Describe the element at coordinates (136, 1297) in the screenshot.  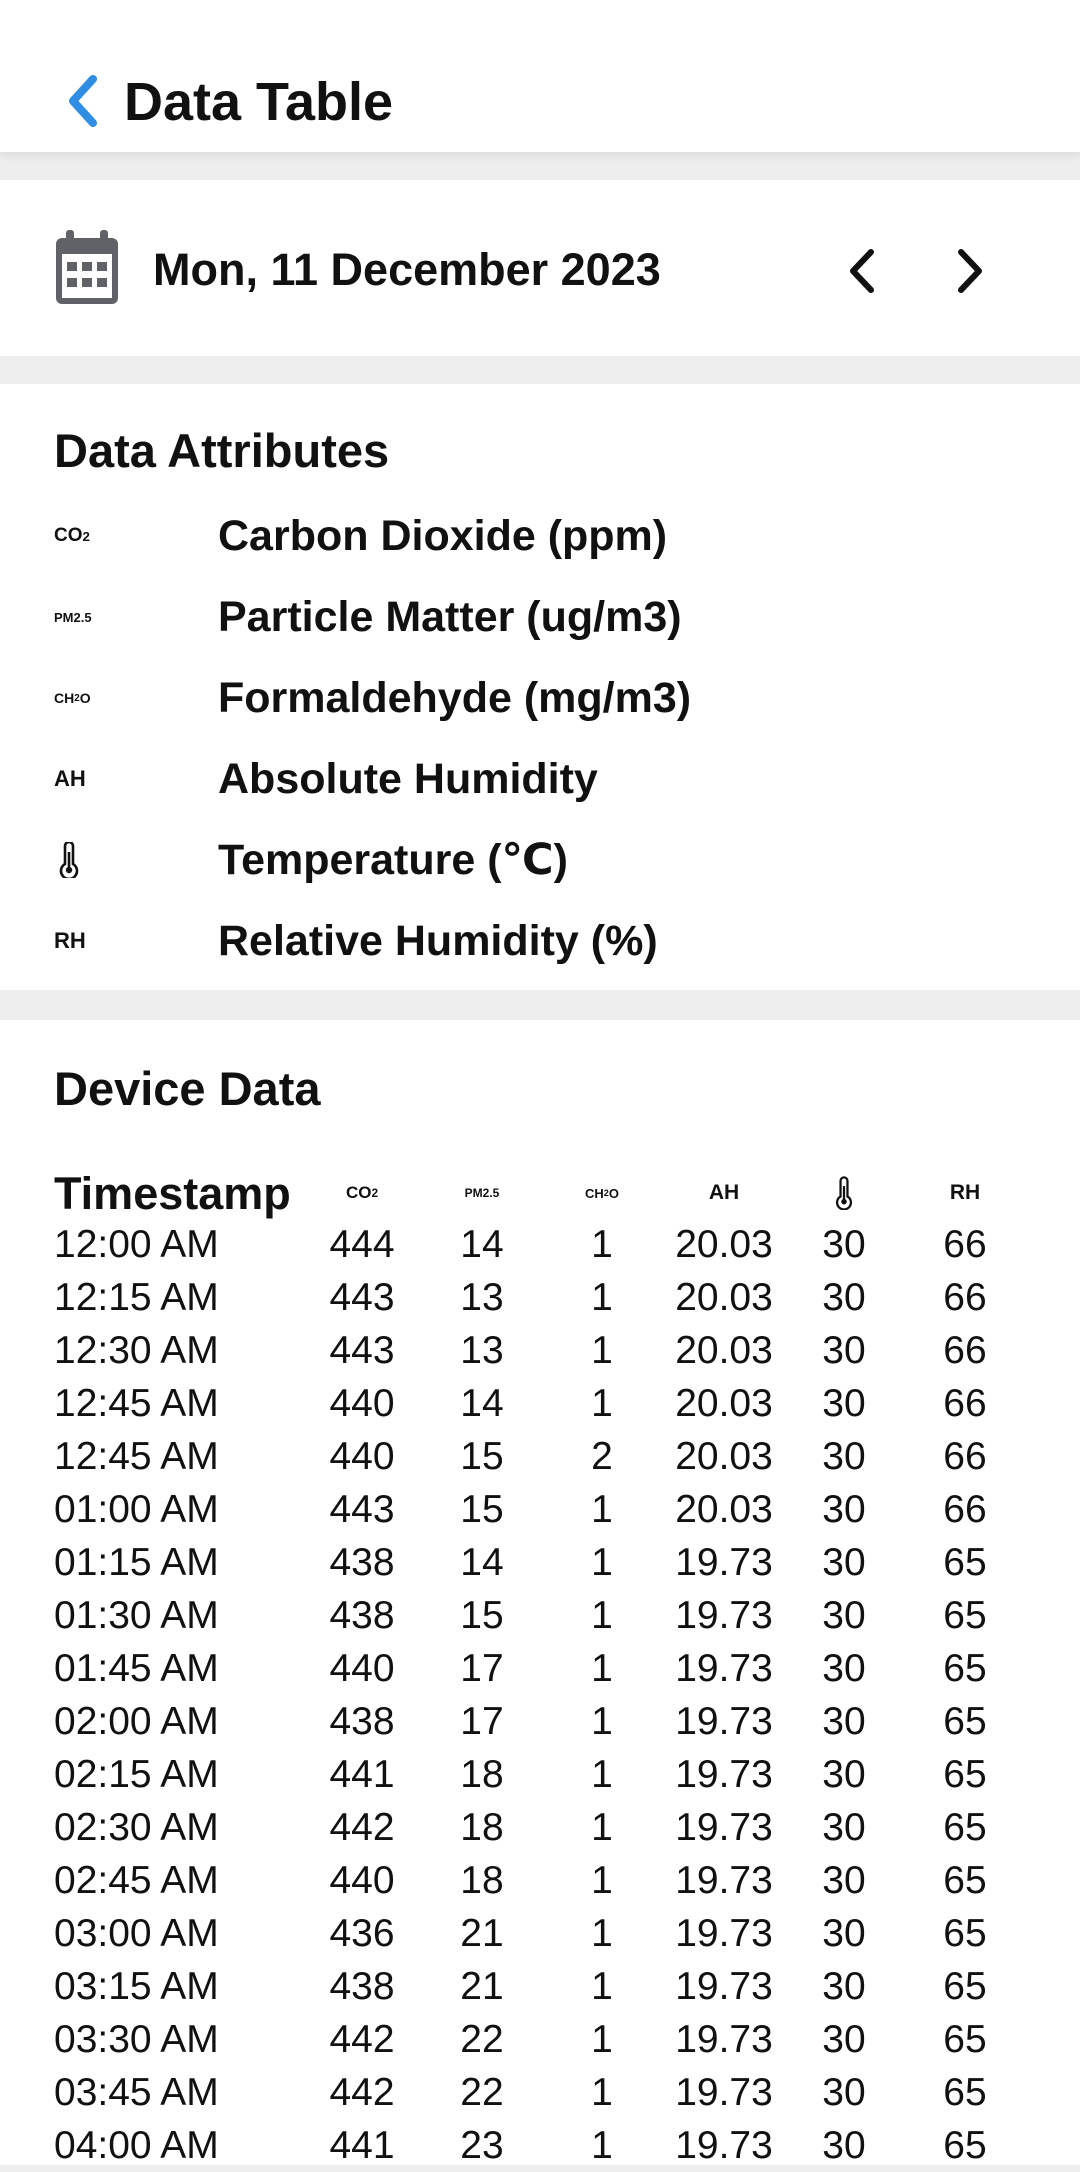
I see `cell-timestamp: 12:15 AM` at that location.